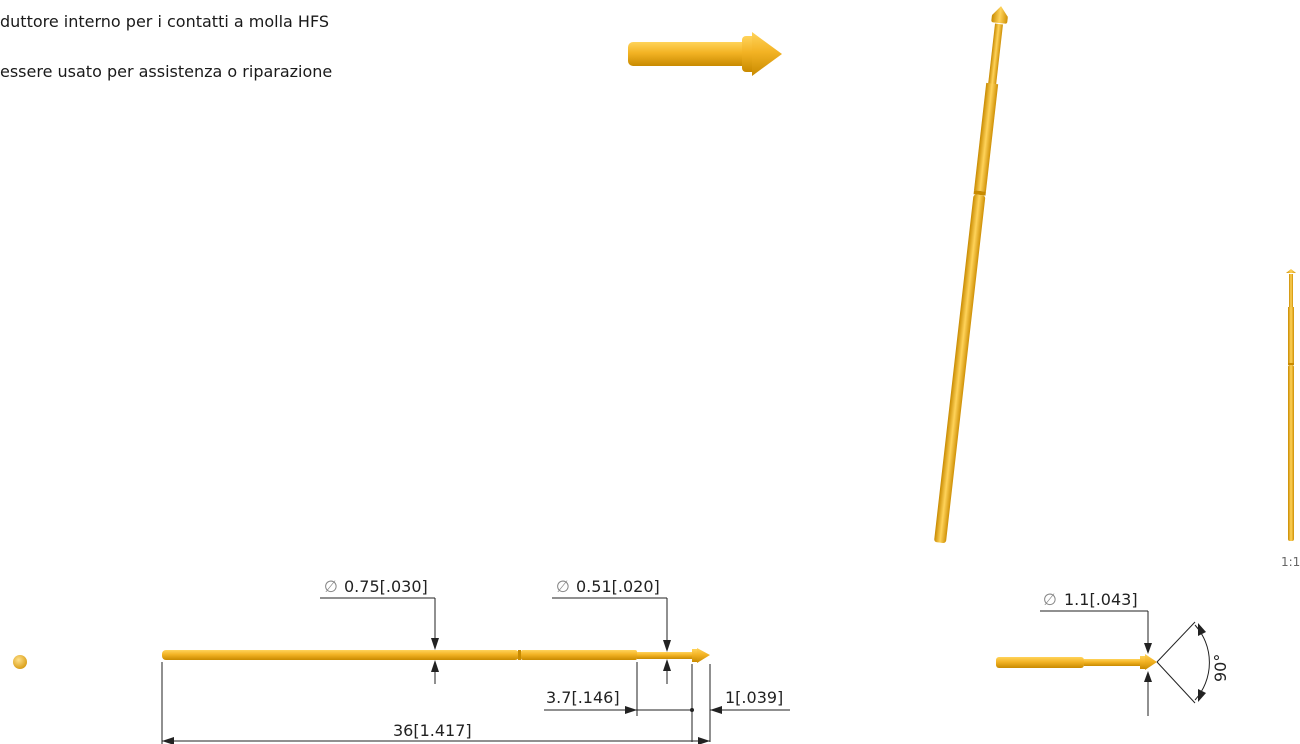 This screenshot has width=1300, height=744. I want to click on dim-len-total-label: 36[1.417], so click(432, 730).